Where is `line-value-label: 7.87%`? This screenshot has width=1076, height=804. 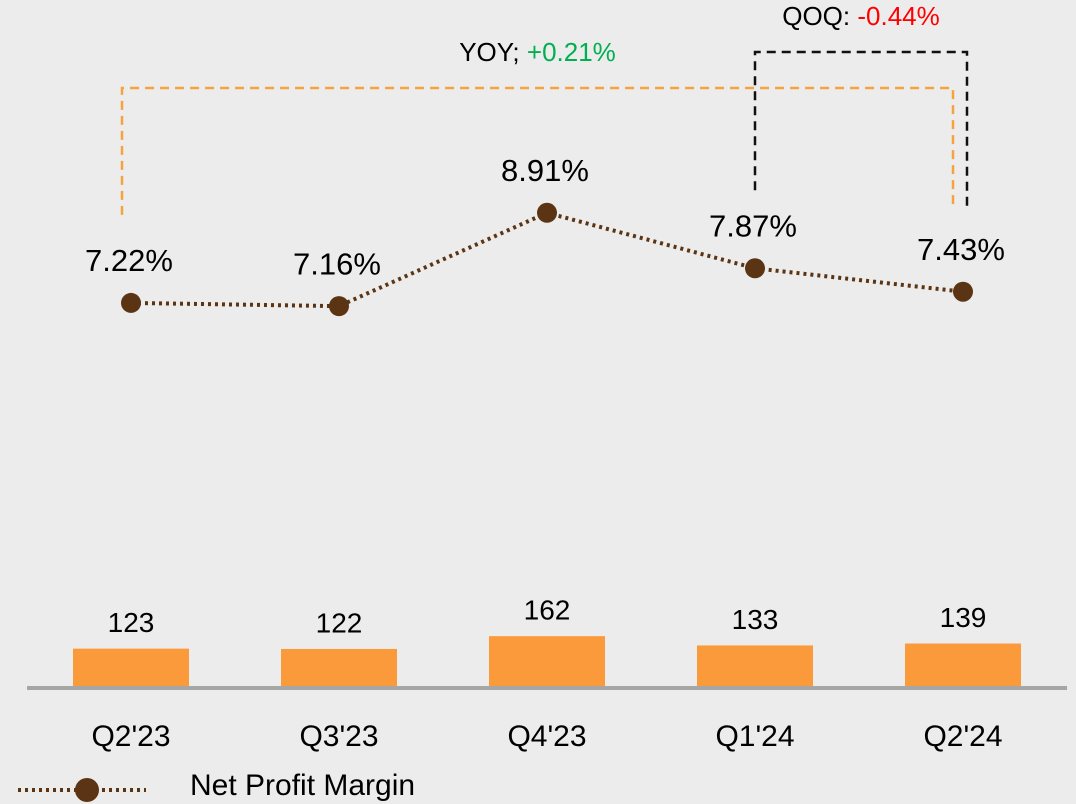 line-value-label: 7.87% is located at coordinates (753, 225).